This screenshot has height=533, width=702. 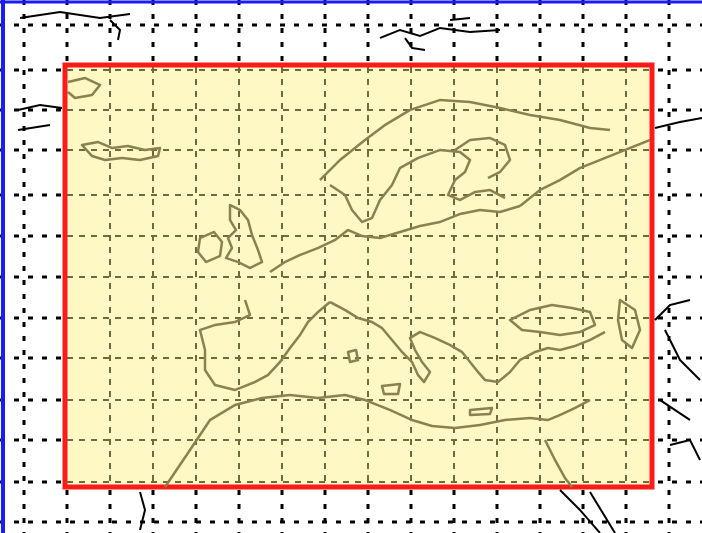 What do you see at coordinates (585, 172) in the screenshot?
I see `coastline-russia` at bounding box center [585, 172].